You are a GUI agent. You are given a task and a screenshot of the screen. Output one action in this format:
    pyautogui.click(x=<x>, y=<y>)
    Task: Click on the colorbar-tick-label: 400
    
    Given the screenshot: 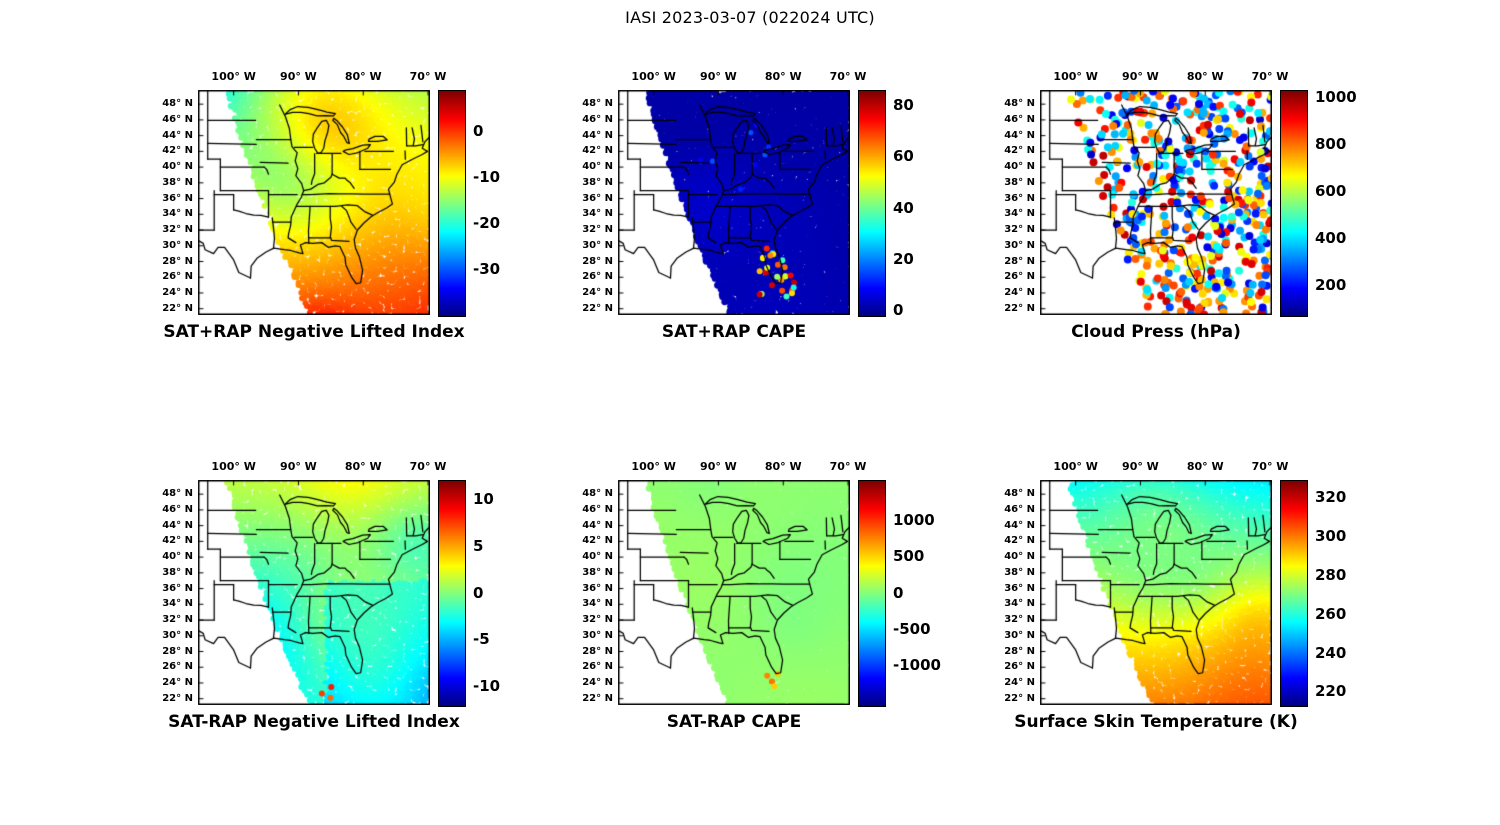 What is the action you would take?
    pyautogui.click(x=1331, y=237)
    